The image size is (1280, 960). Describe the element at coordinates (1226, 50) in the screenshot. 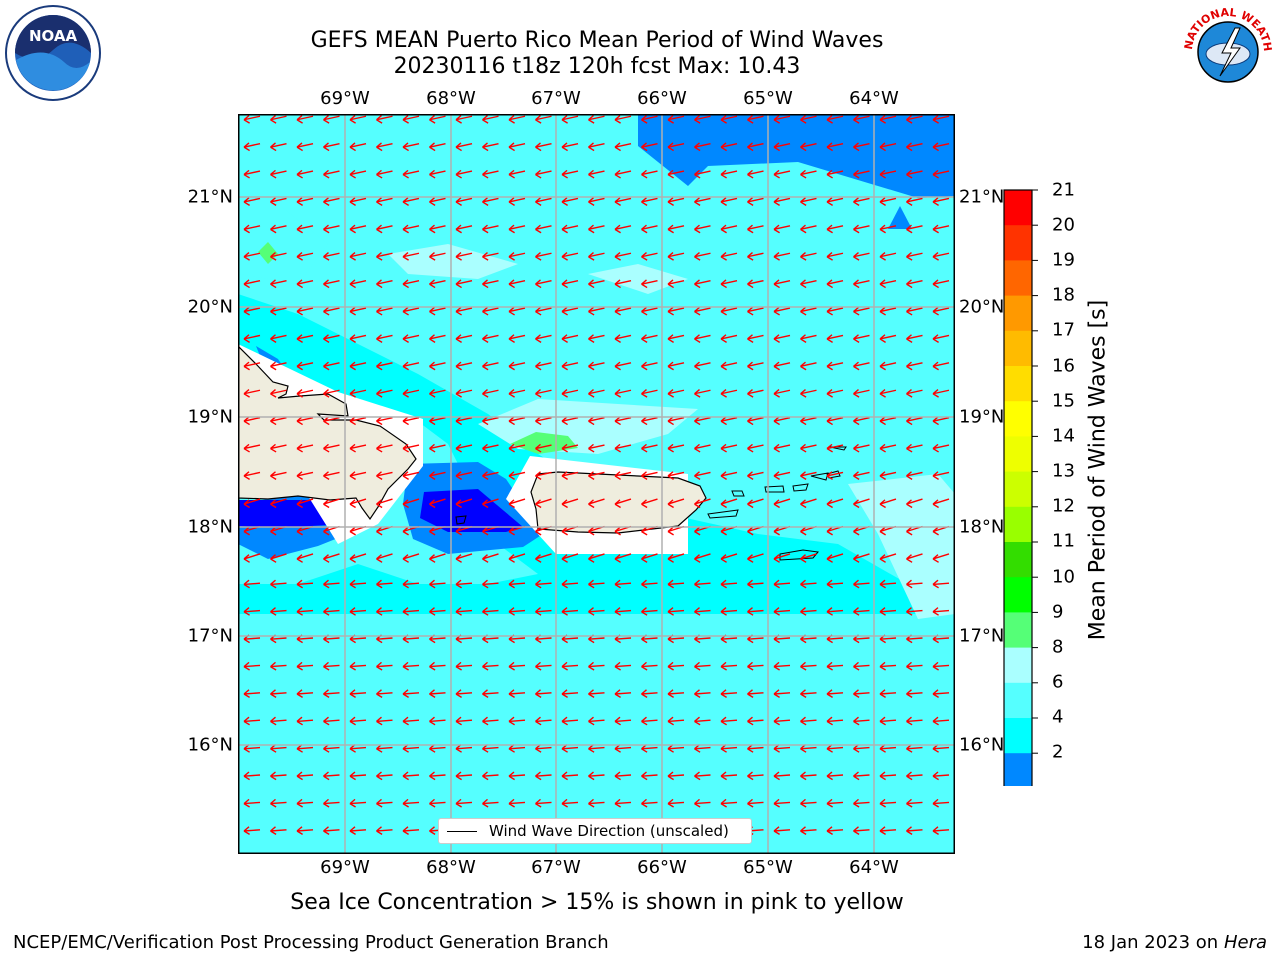

I see `nws-logo: NATIONAL WEATHER SERVICE` at that location.